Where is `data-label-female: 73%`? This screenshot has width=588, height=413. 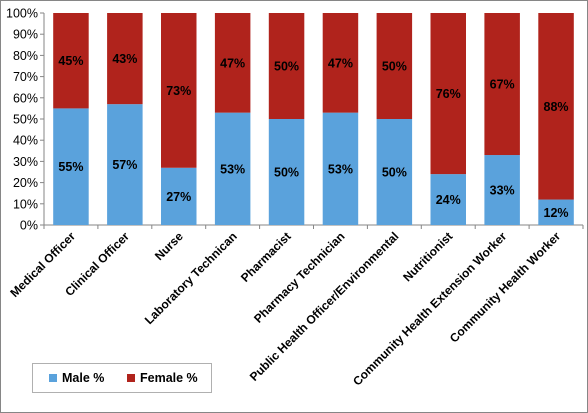
data-label-female: 73% is located at coordinates (178, 91).